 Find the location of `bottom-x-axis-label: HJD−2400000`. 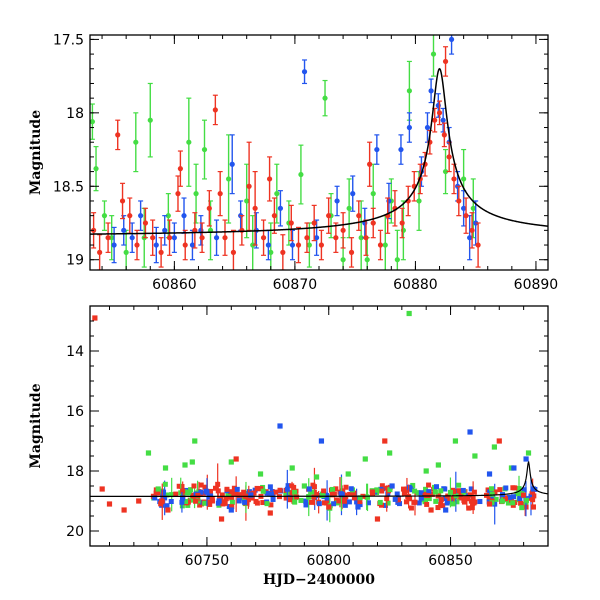

bottom-x-axis-label: HJD−2400000 is located at coordinates (319, 580).